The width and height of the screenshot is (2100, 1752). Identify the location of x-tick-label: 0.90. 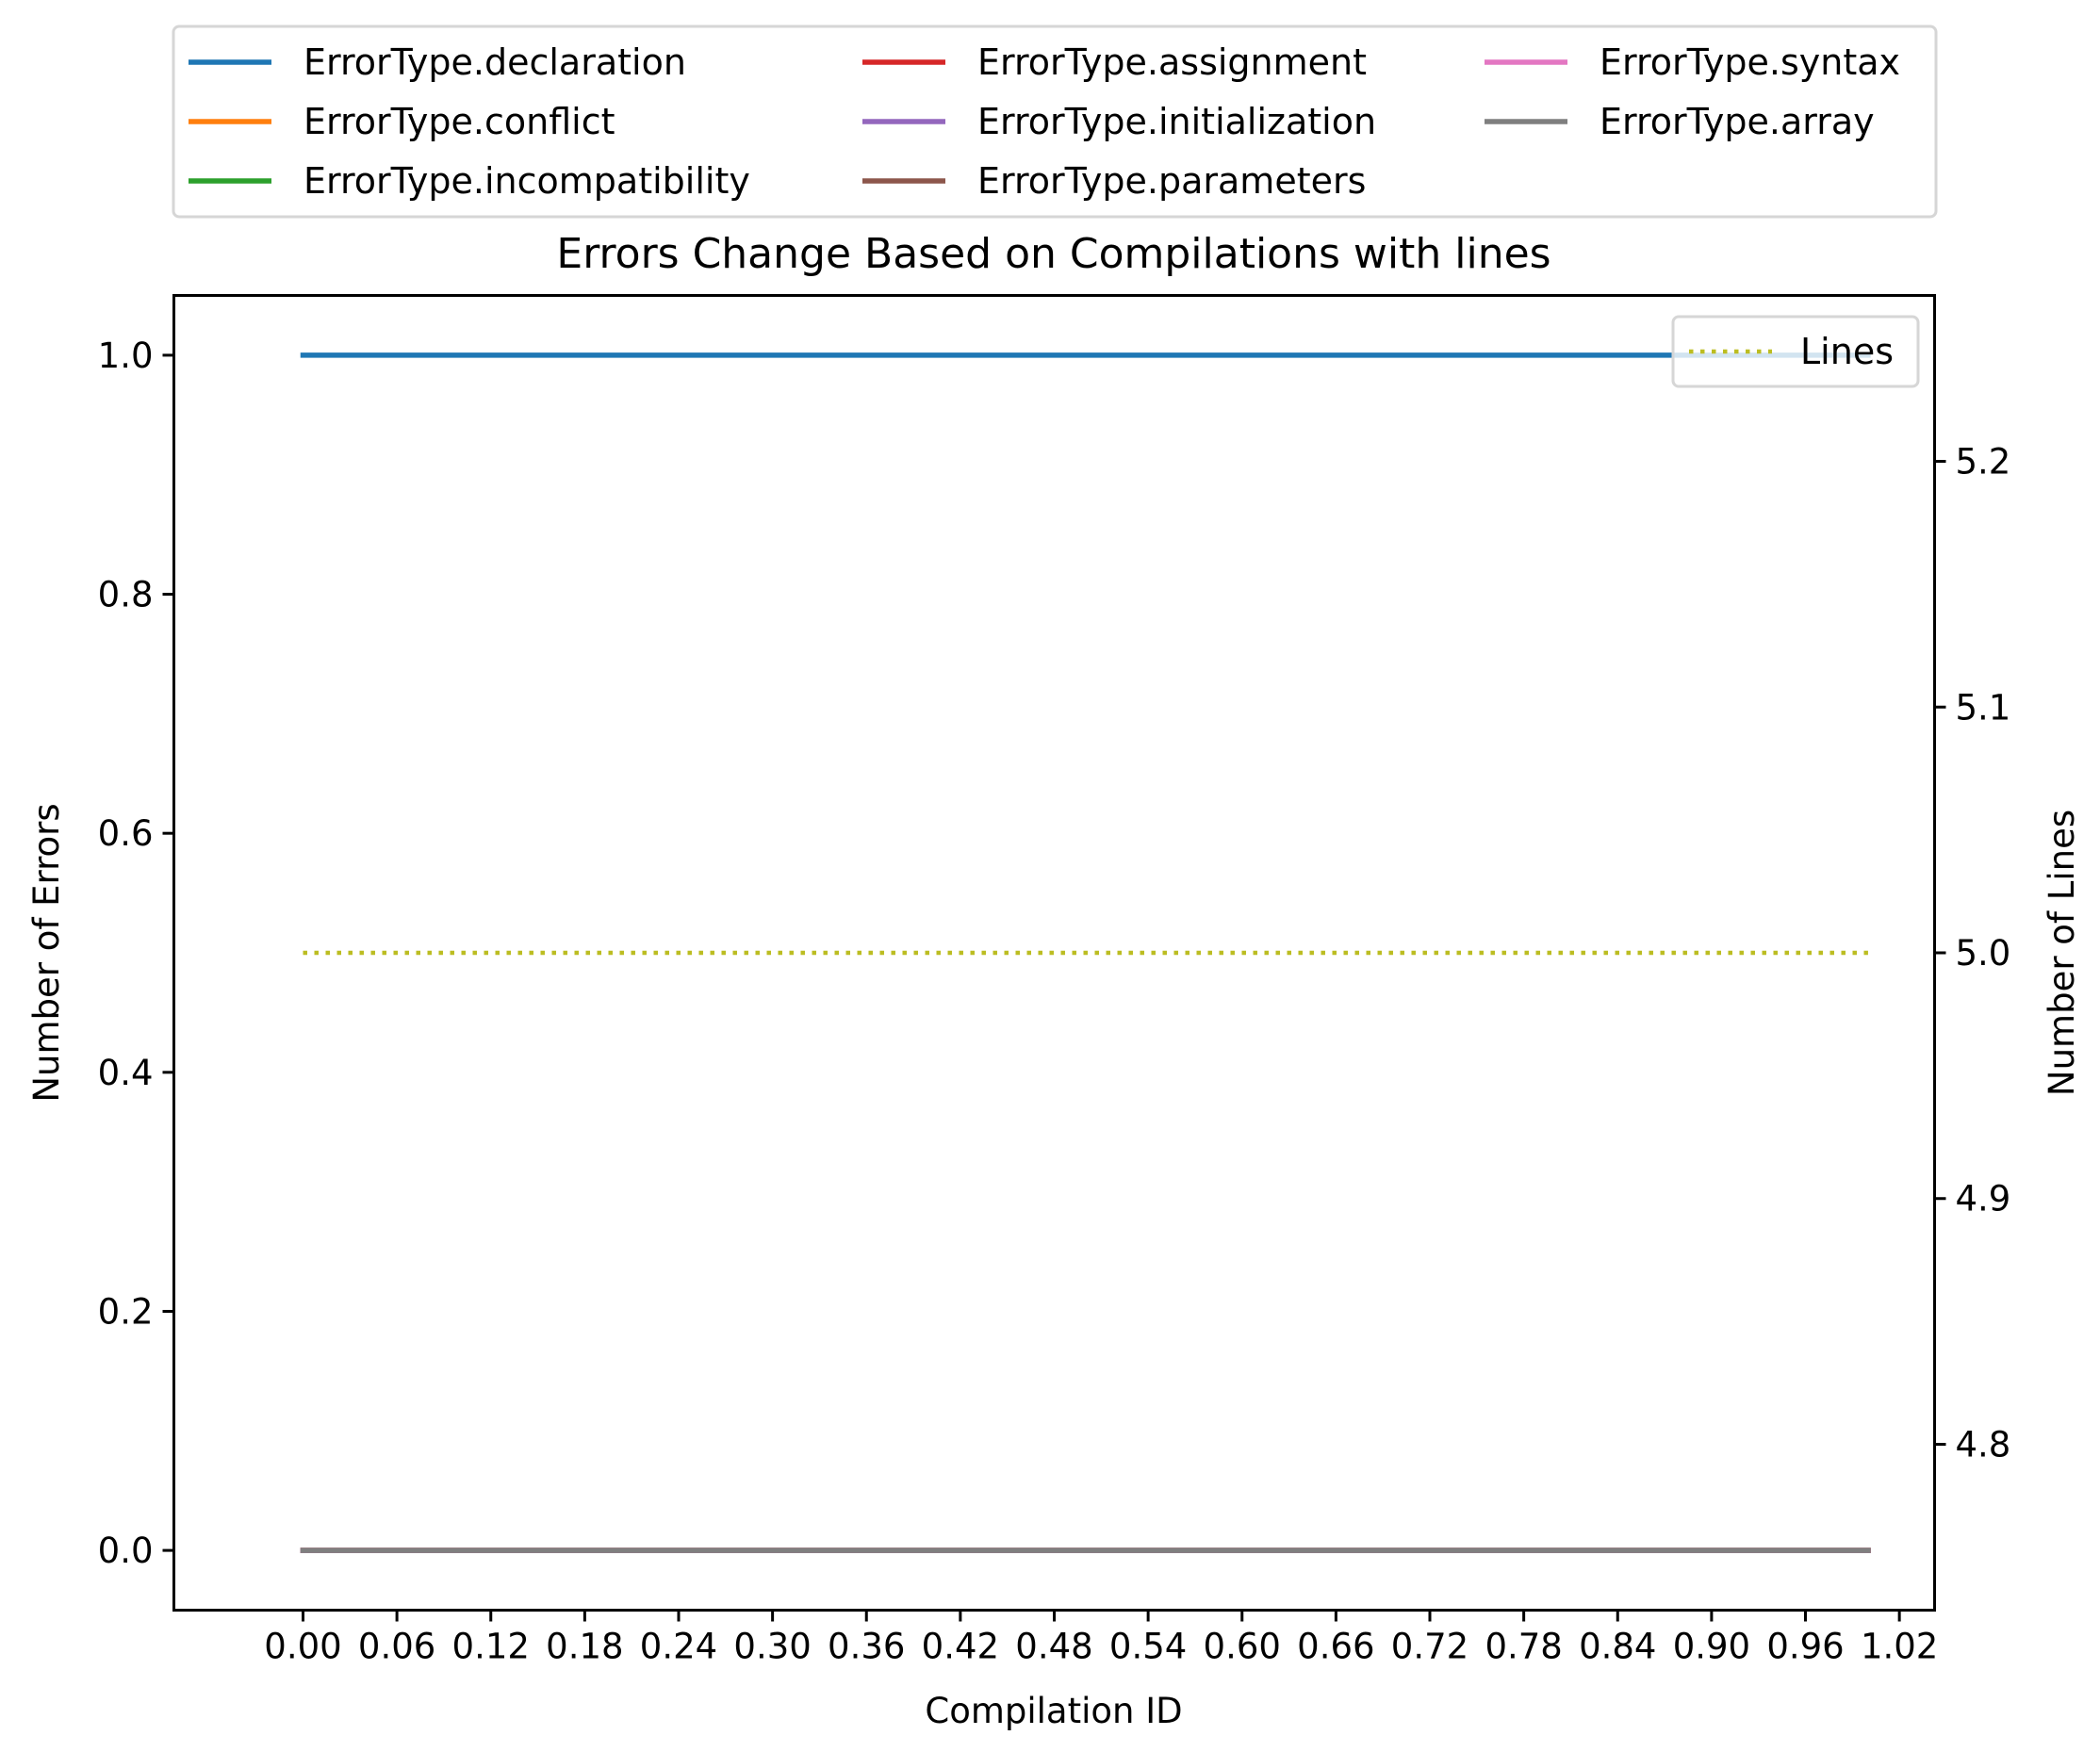
(1711, 1647).